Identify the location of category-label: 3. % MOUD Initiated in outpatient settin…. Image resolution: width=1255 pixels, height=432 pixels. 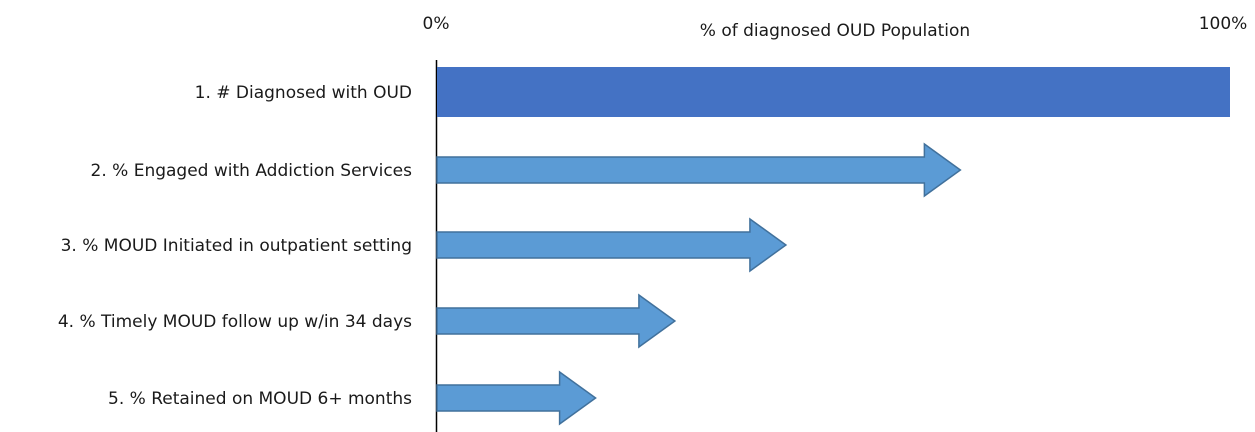
(236, 246).